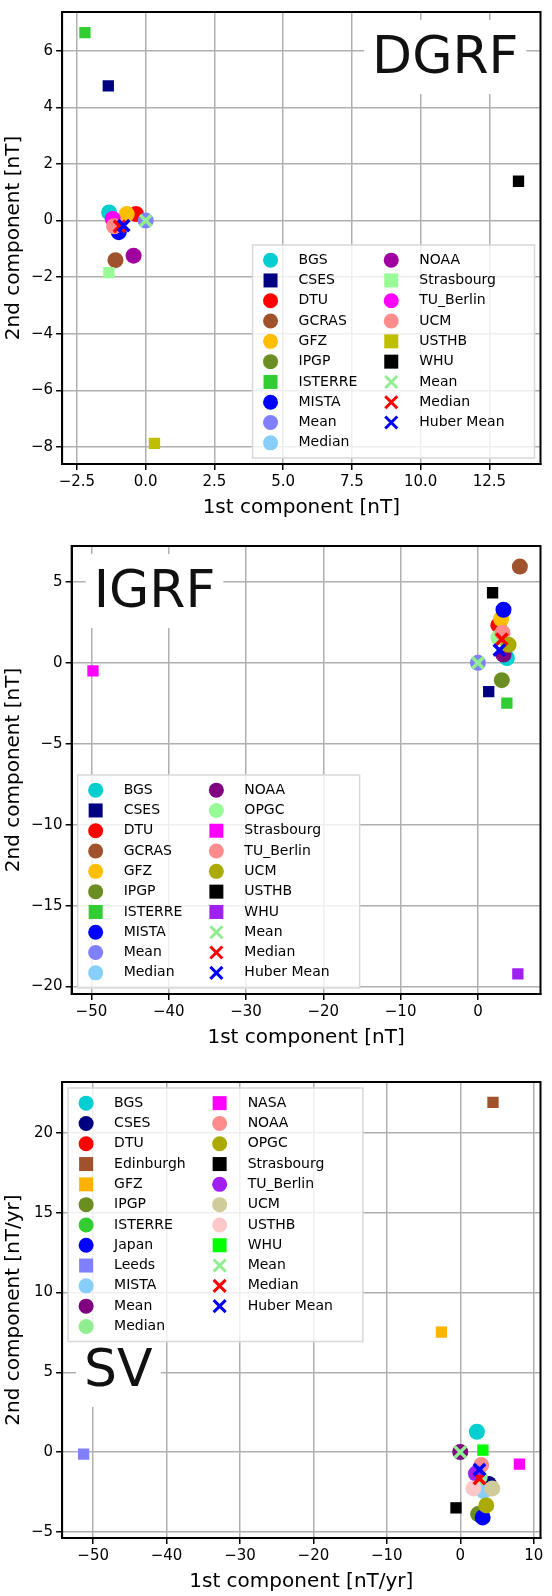  I want to click on y-tick-label: 20, so click(44, 1131).